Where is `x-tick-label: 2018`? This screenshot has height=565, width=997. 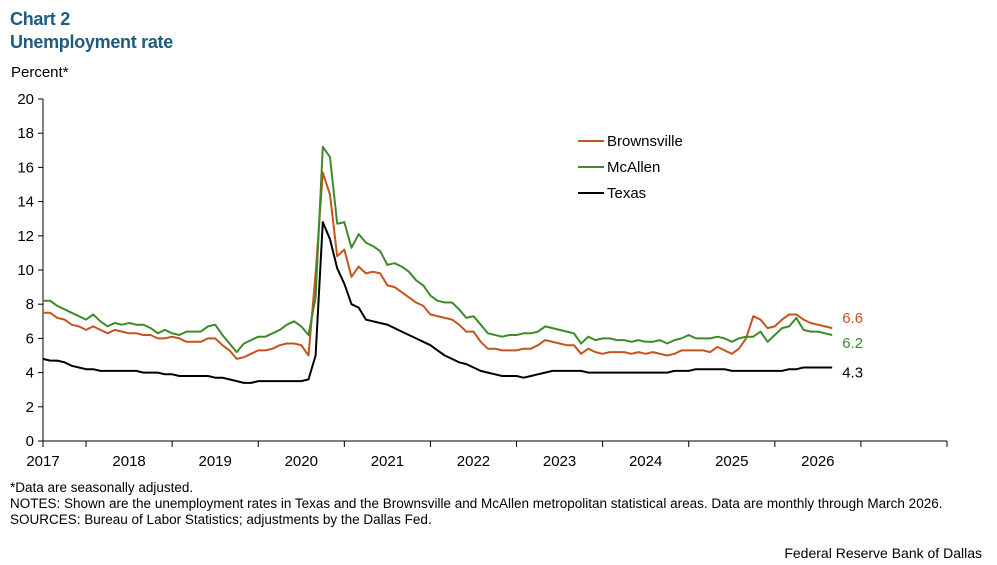 x-tick-label: 2018 is located at coordinates (128, 461).